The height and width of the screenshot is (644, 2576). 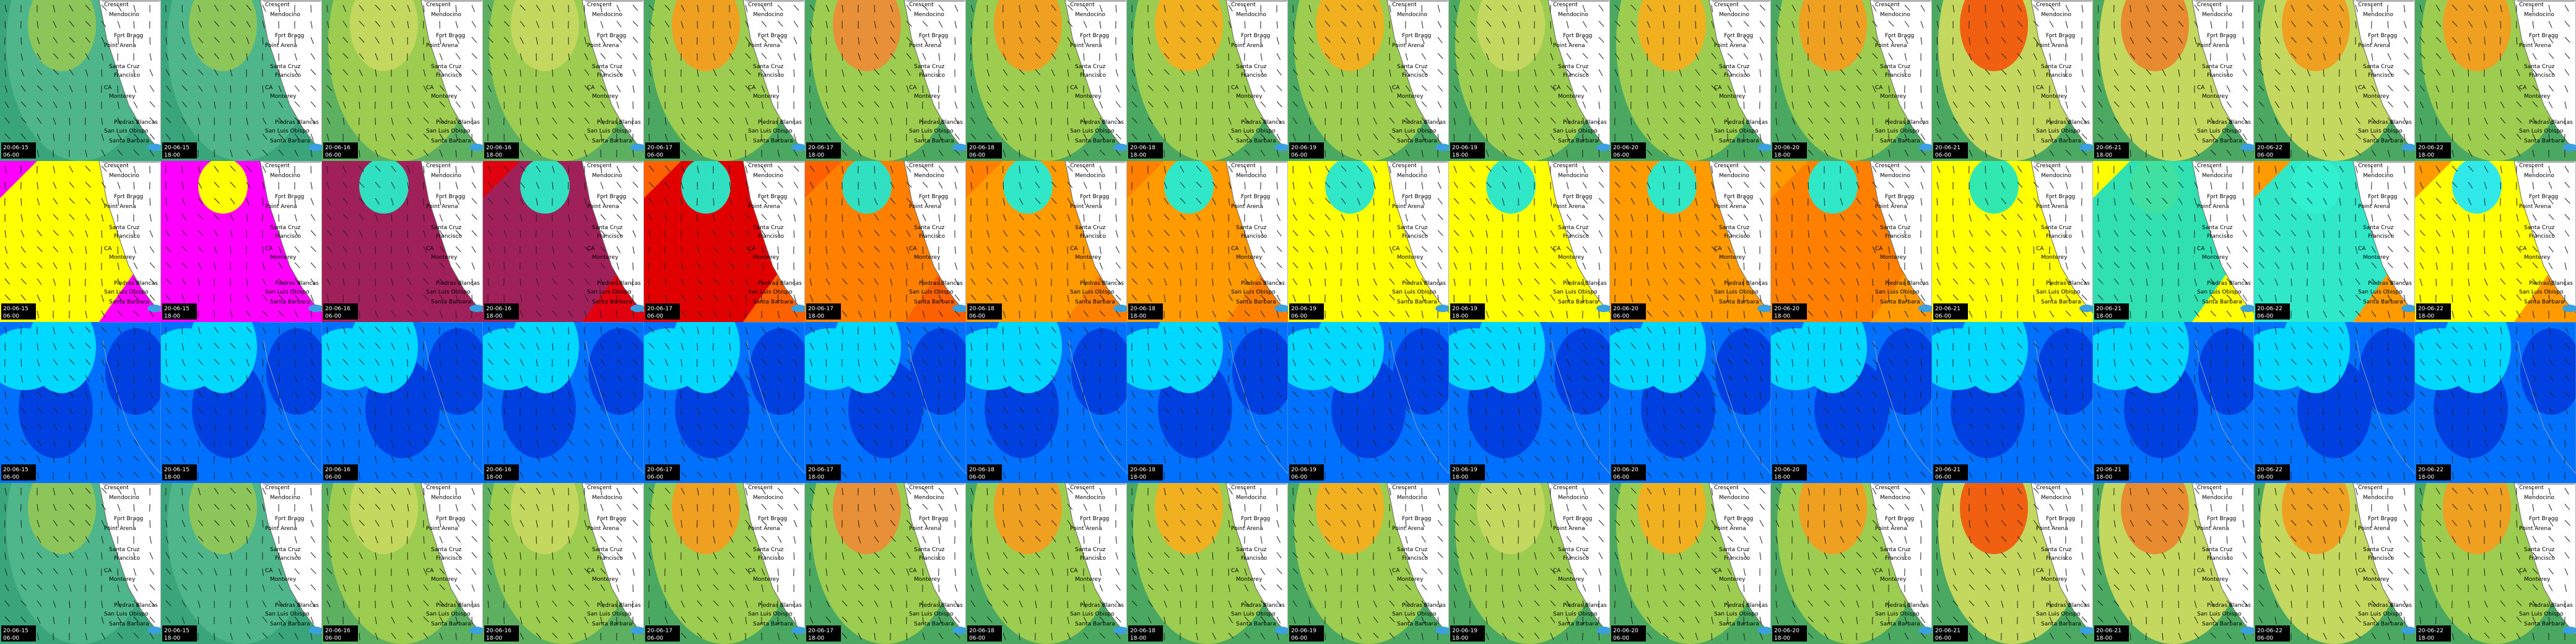 I want to click on place-label: Santa Cruz, so click(x=929, y=67).